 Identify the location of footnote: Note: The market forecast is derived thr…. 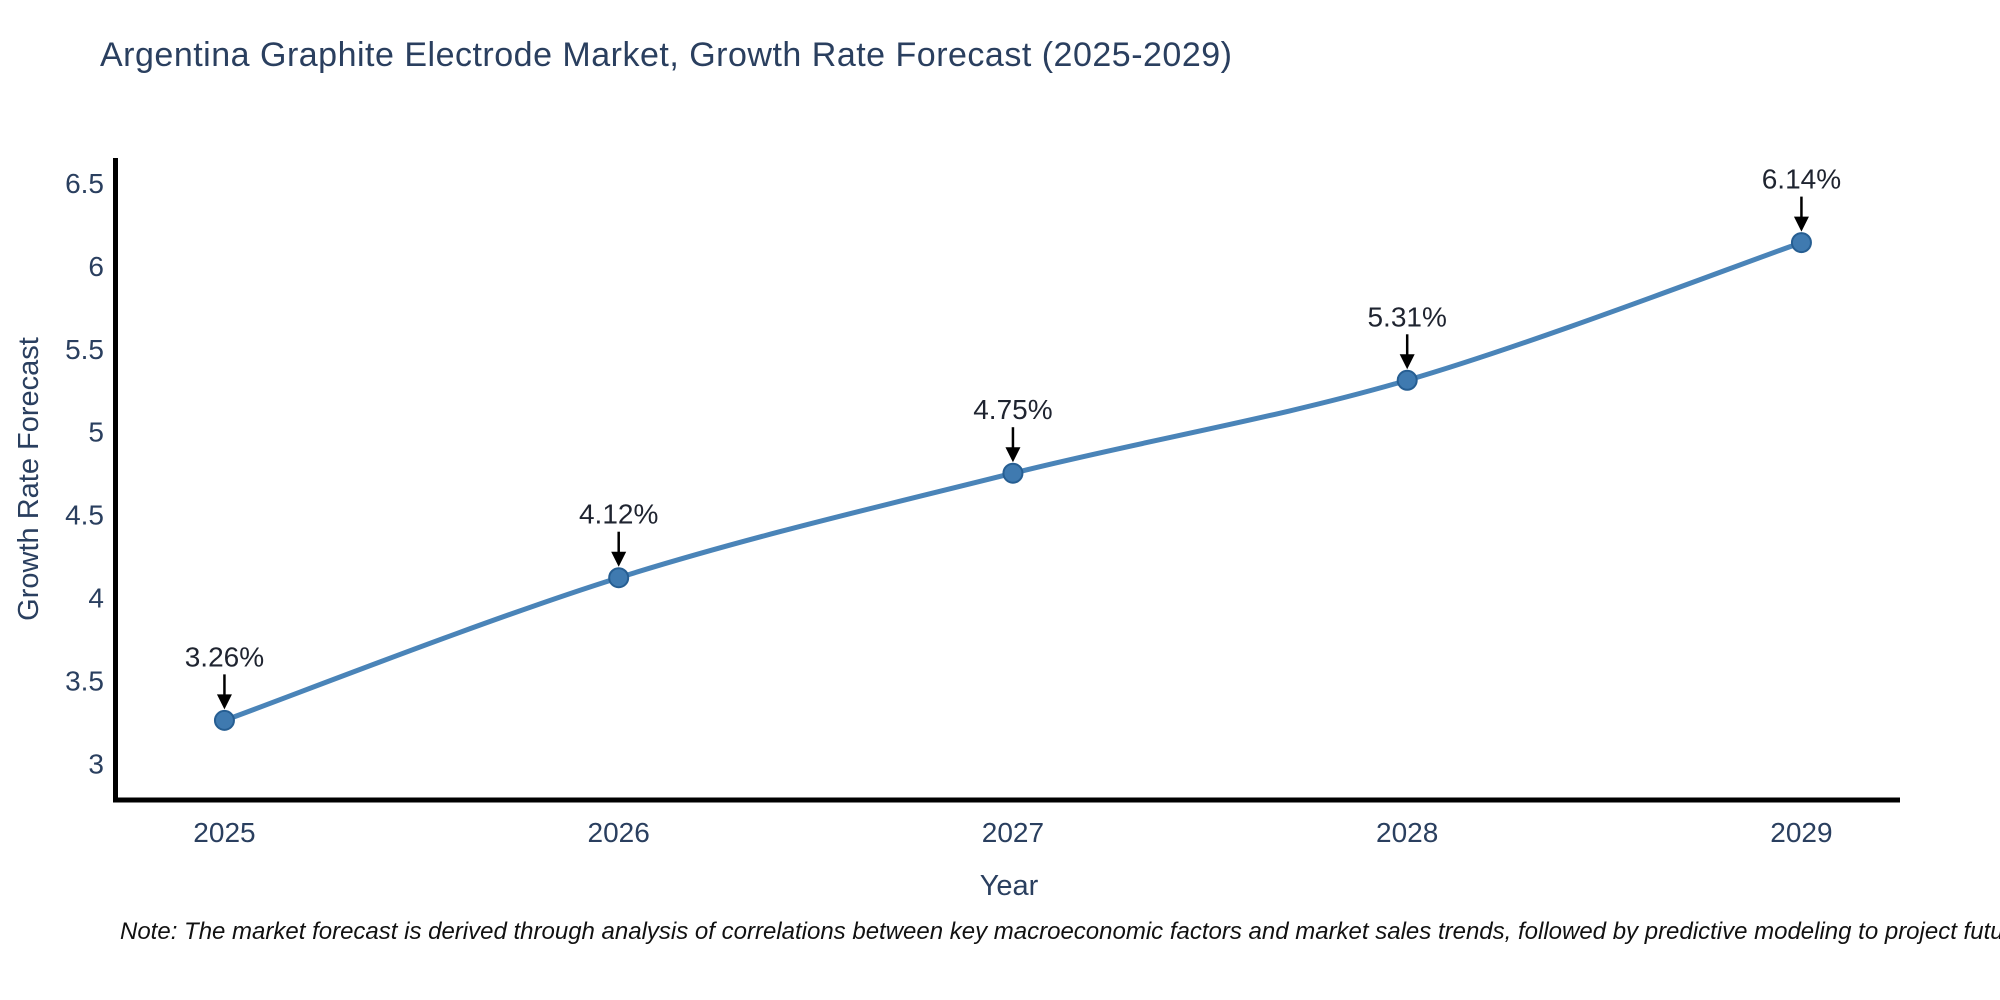
(1060, 931).